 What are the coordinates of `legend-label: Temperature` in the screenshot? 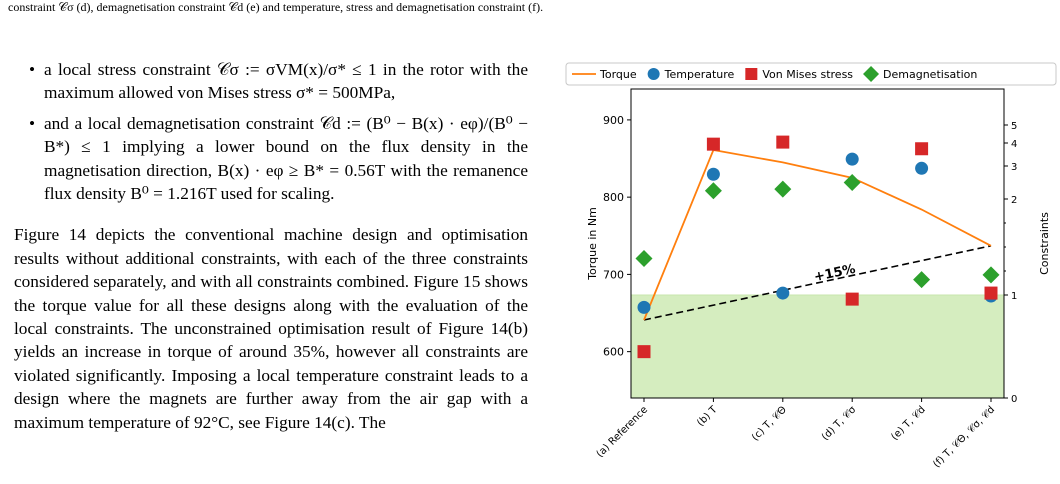 It's located at (699, 74).